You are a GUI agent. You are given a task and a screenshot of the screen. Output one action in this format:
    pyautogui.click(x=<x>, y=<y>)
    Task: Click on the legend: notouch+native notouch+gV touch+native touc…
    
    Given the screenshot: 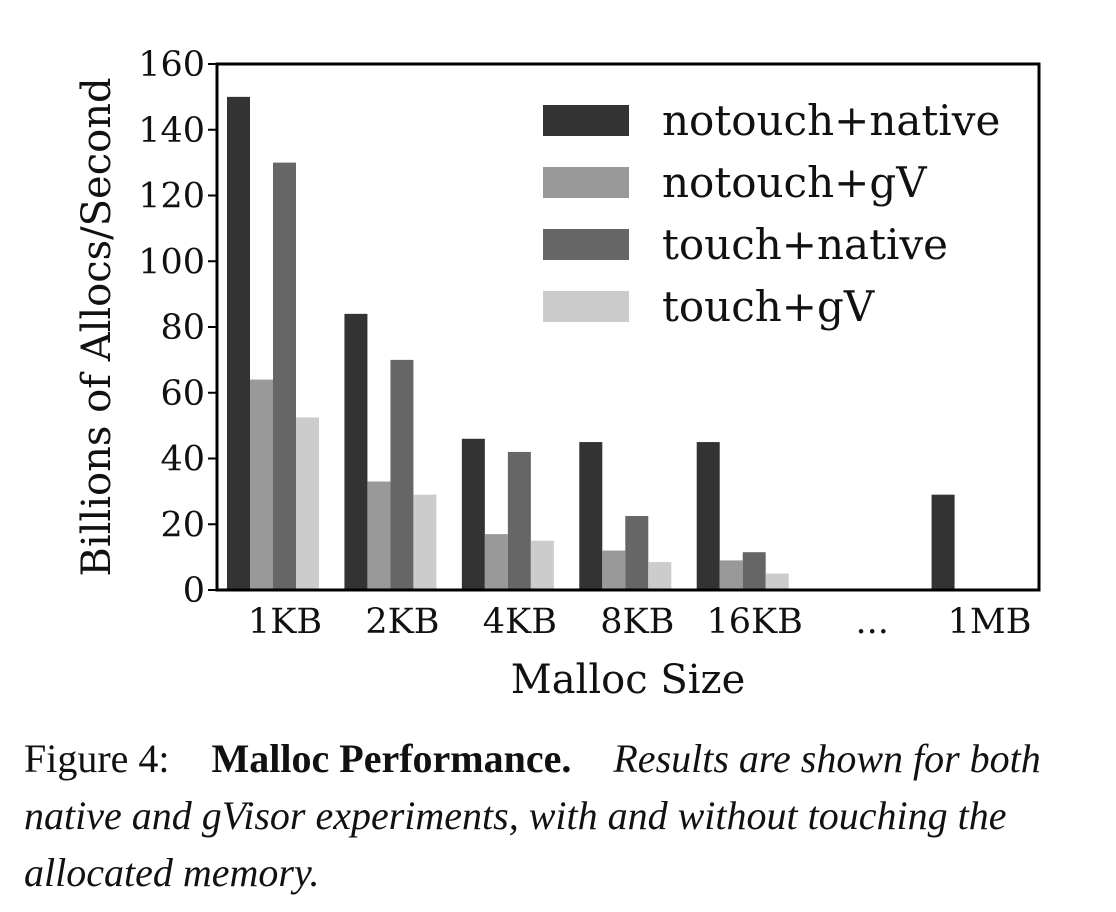 What is the action you would take?
    pyautogui.click(x=771, y=213)
    